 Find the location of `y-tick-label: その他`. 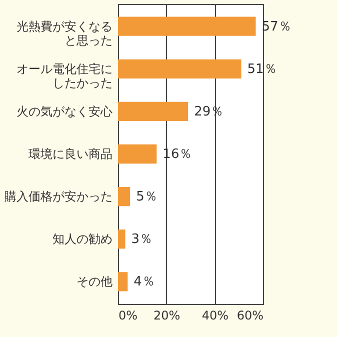

y-tick-label: その他 is located at coordinates (94, 281).